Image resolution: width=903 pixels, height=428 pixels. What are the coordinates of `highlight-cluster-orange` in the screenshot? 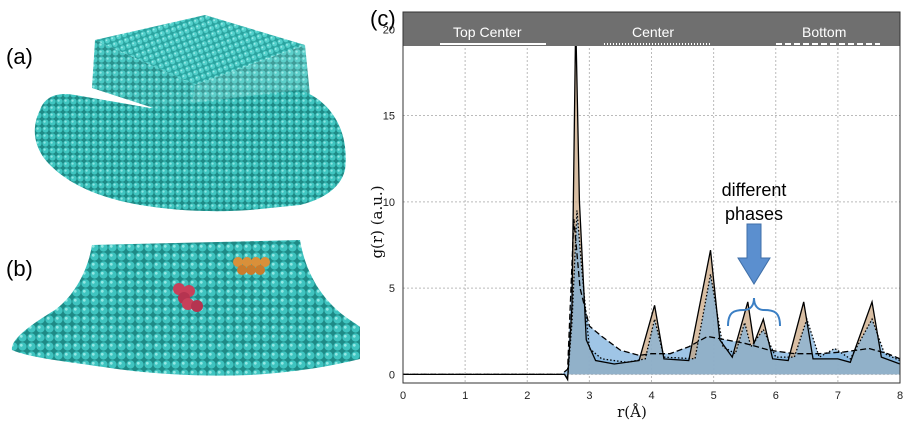 It's located at (251, 266).